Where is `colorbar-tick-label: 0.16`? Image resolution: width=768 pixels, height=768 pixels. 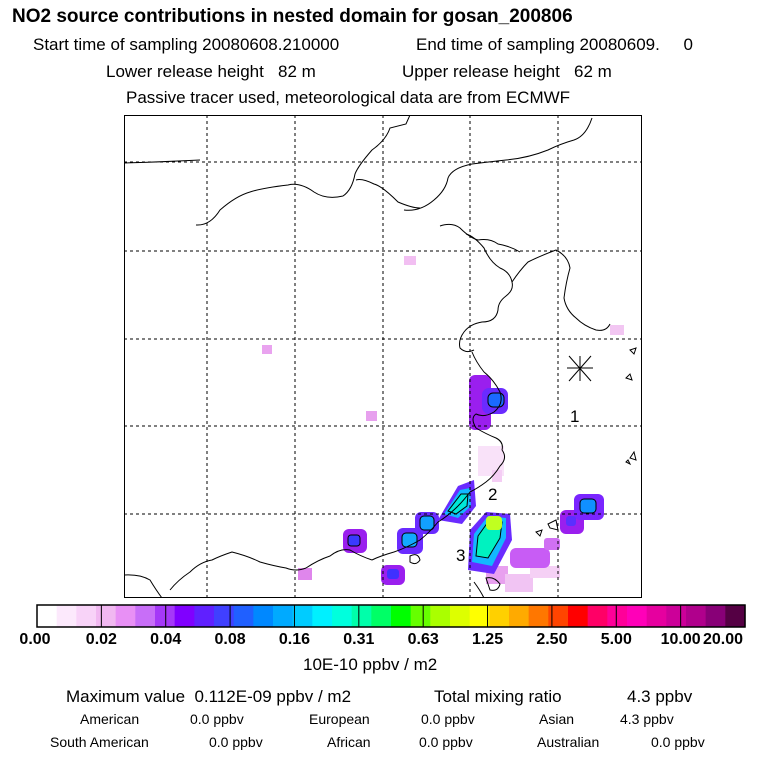
colorbar-tick-label: 0.16 is located at coordinates (294, 639).